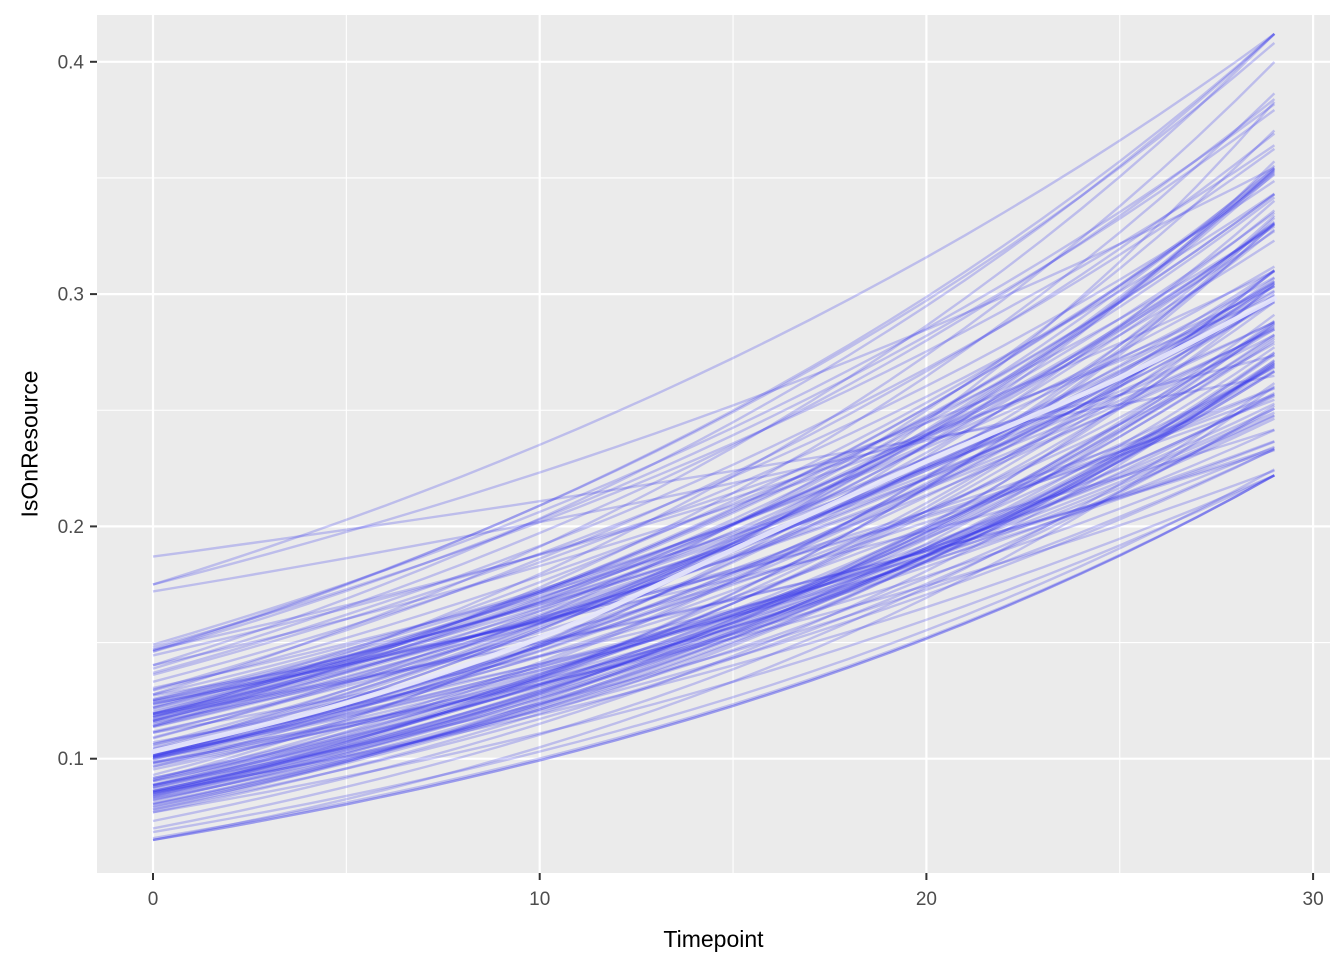 The height and width of the screenshot is (960, 1344). What do you see at coordinates (71, 62) in the screenshot?
I see `y-tick-label: 0.4` at bounding box center [71, 62].